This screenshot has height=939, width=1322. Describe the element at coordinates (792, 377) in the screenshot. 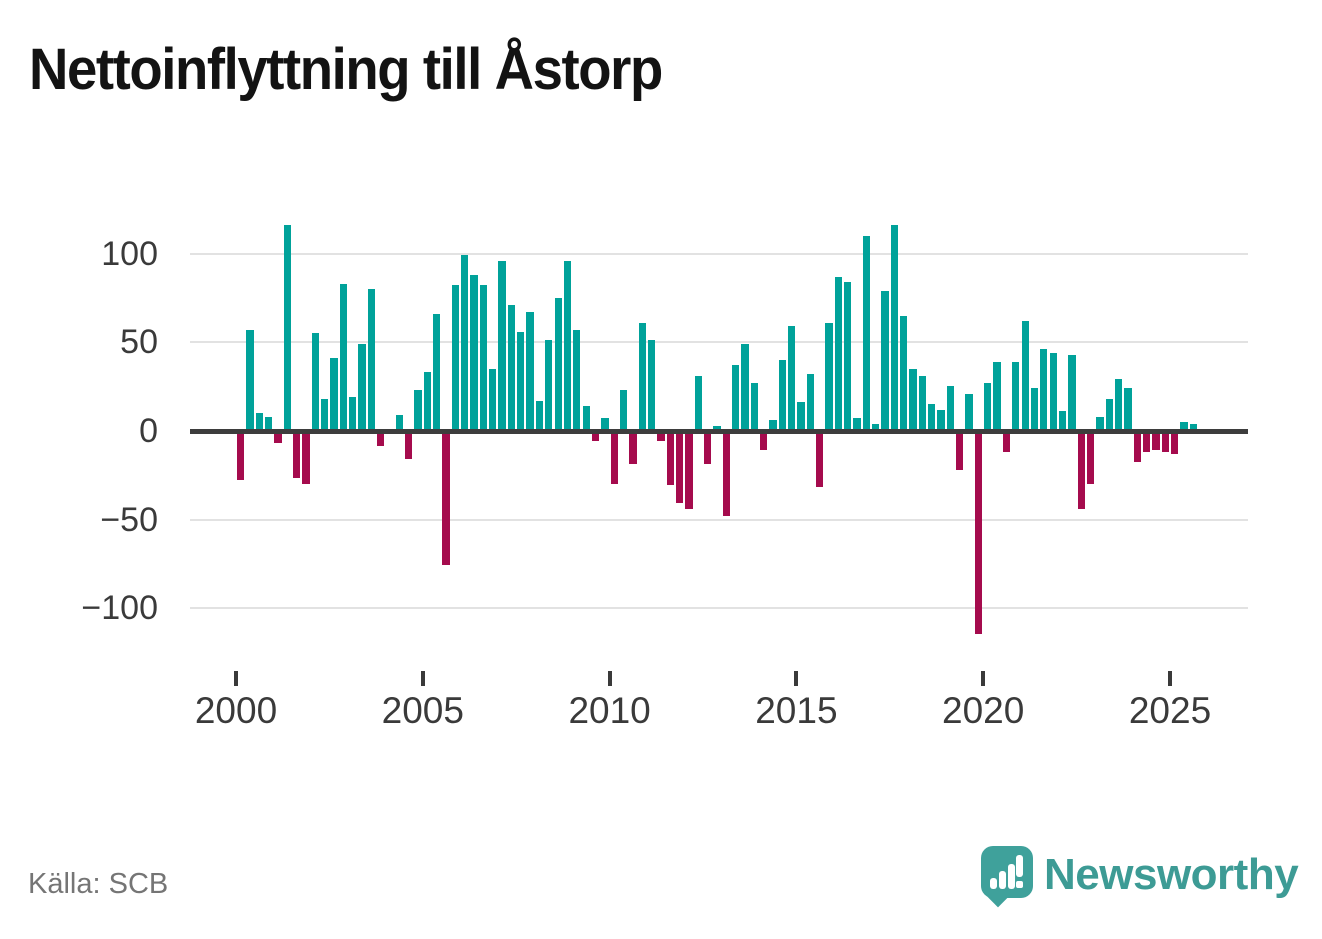

I see `bar-2014q4` at that location.